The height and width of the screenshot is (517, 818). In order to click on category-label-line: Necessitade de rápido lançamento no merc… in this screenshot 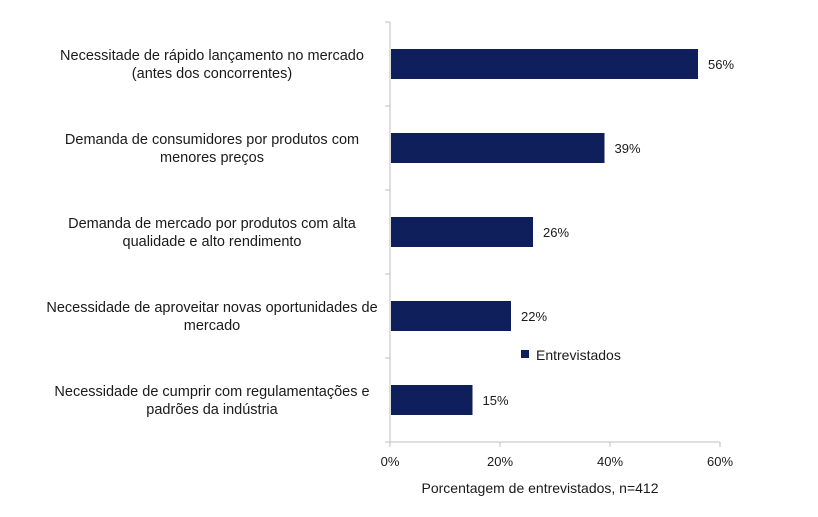, I will do `click(212, 56)`.